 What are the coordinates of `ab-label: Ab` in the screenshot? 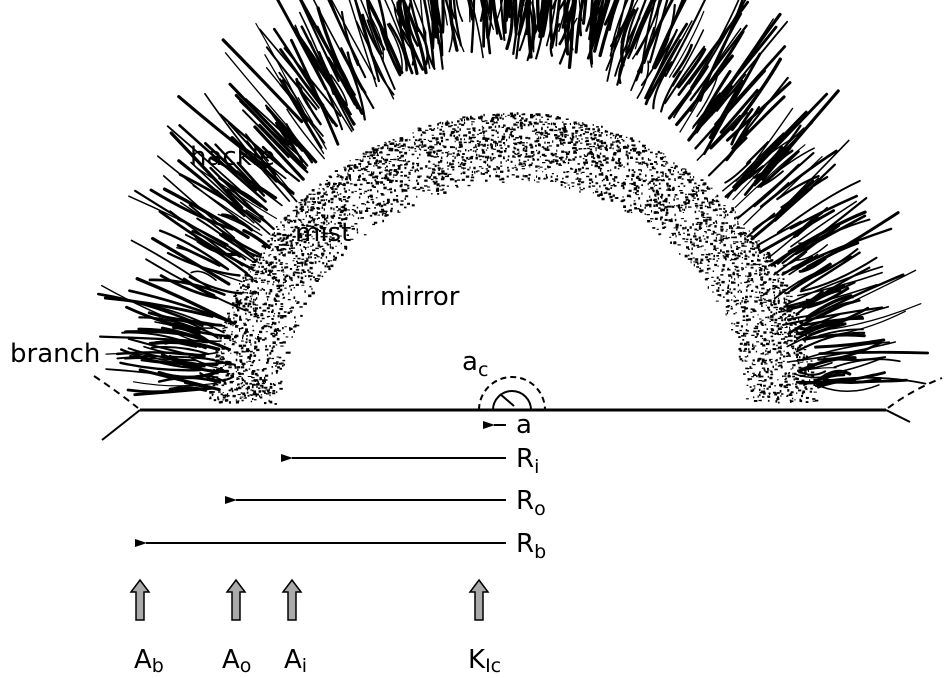 It's located at (149, 661).